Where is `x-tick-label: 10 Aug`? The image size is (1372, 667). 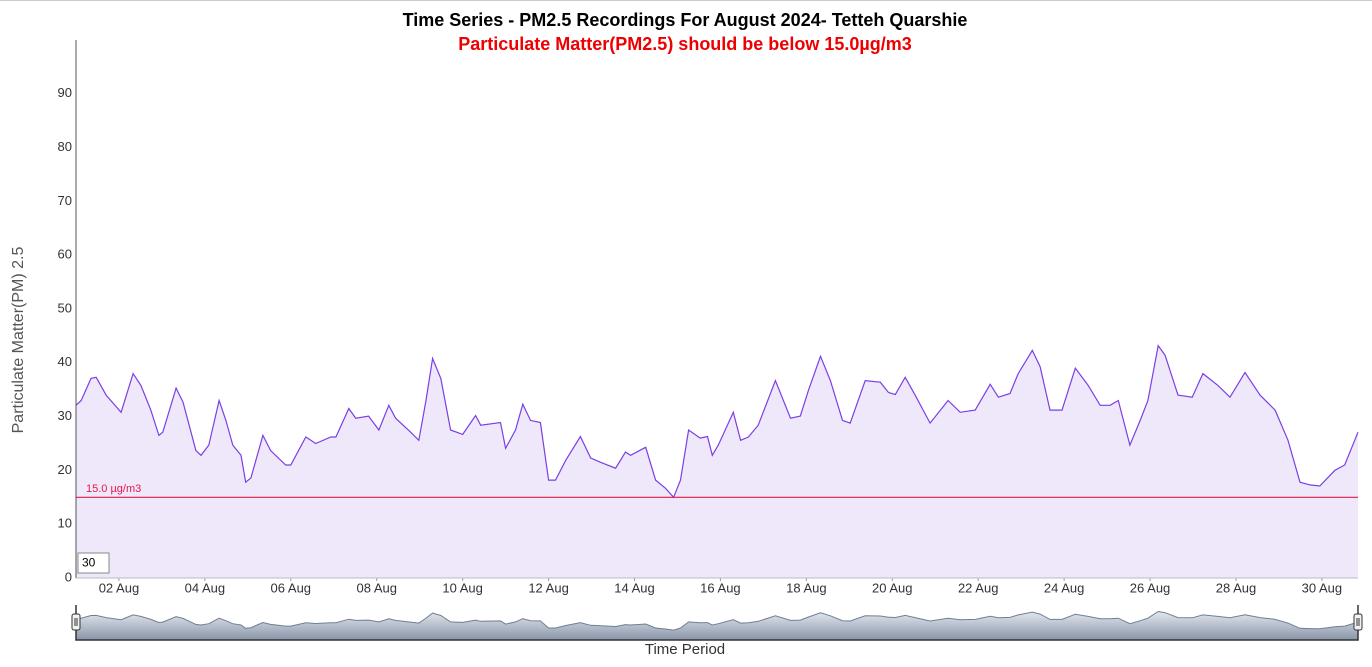
x-tick-label: 10 Aug is located at coordinates (462, 587).